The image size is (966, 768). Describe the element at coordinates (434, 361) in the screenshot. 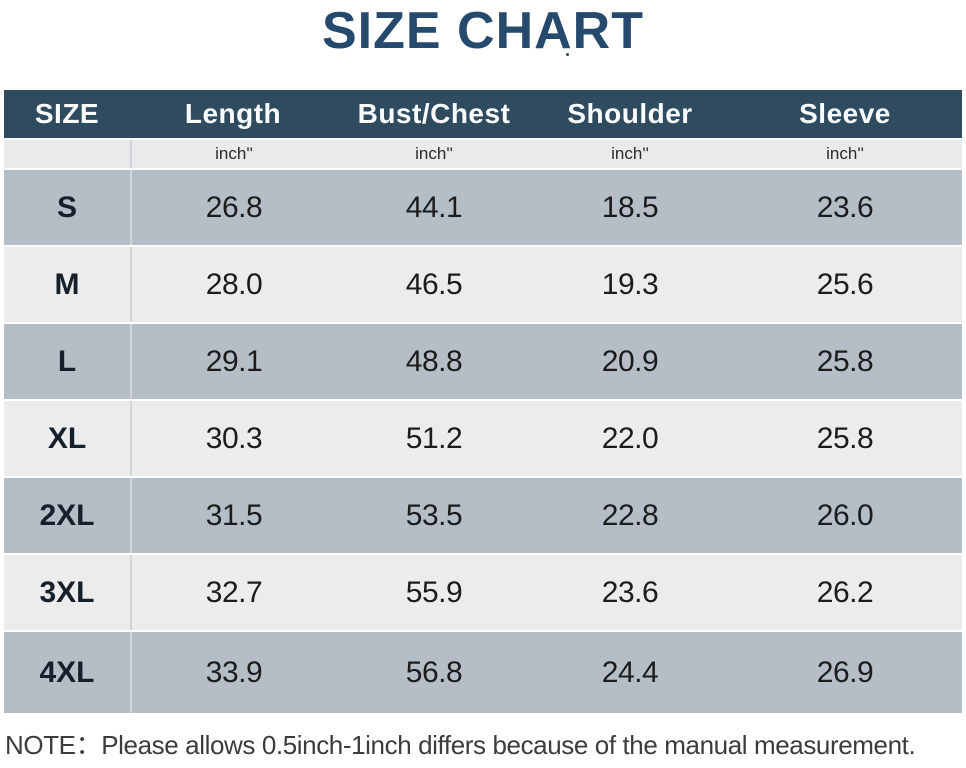

I see `bustchest-value: 48.8` at that location.